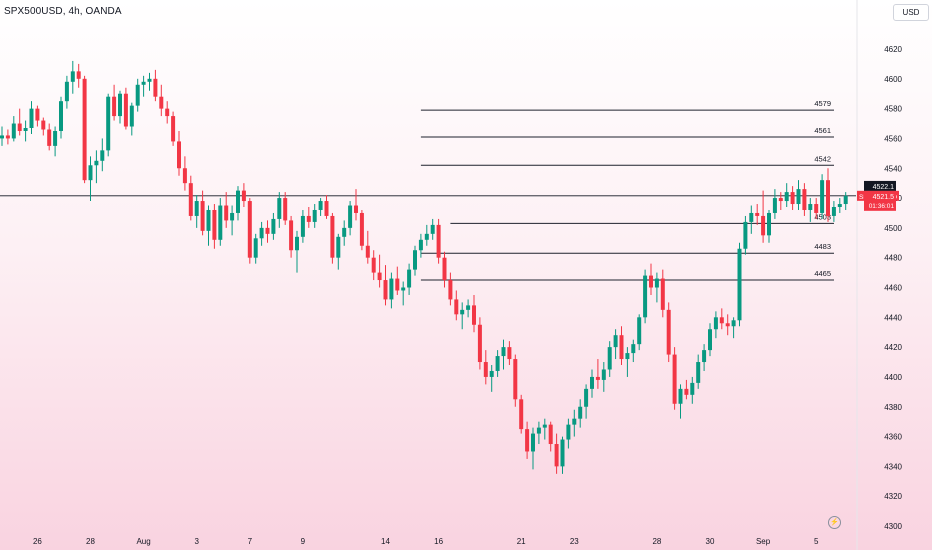 Image resolution: width=932 pixels, height=550 pixels. Describe the element at coordinates (884, 197) in the screenshot. I see `last-price-text: 4521.5` at that location.